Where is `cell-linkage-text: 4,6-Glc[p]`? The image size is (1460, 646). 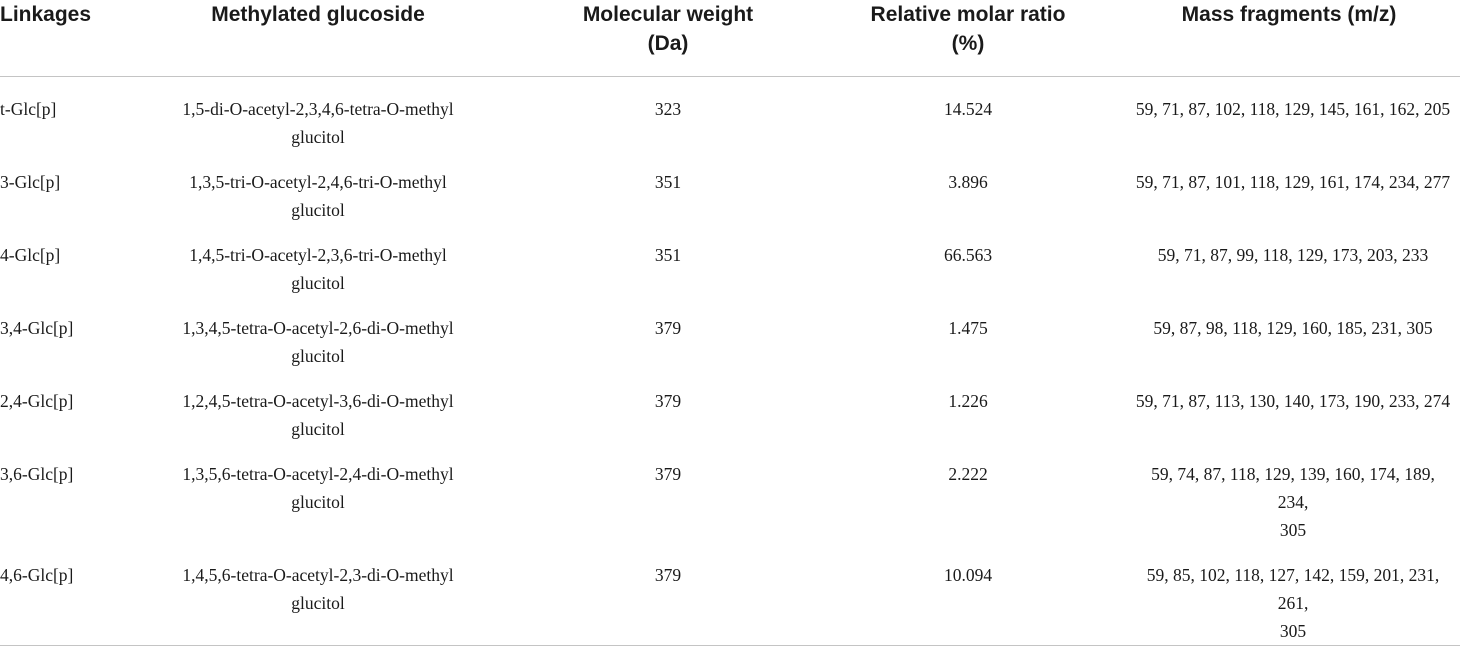
cell-linkage-text: 4,6-Glc[p] is located at coordinates (37, 575).